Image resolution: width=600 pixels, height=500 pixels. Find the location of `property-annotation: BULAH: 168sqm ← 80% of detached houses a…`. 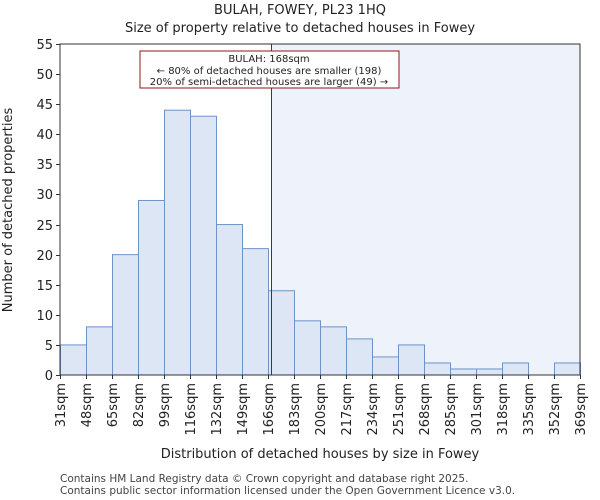

property-annotation: BULAH: 168sqm ← 80% of detached houses a… is located at coordinates (269, 69).